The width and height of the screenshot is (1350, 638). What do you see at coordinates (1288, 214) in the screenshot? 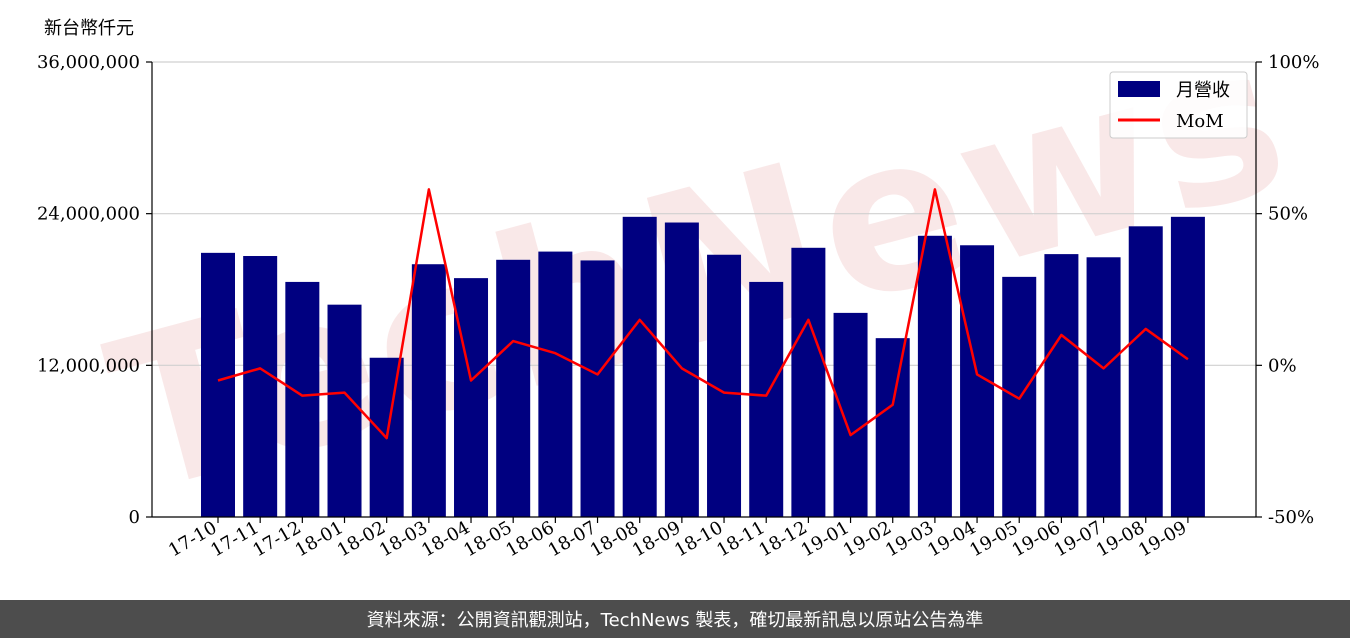
I see `right-tick-label: 50%` at bounding box center [1288, 214].